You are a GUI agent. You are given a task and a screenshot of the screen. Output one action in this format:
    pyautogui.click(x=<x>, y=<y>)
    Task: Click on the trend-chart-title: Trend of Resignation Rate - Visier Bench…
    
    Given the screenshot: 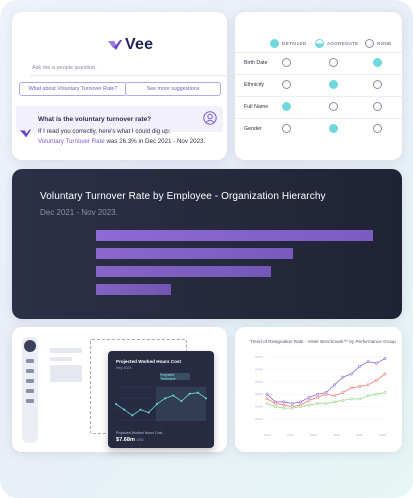 What is the action you would take?
    pyautogui.click(x=323, y=341)
    